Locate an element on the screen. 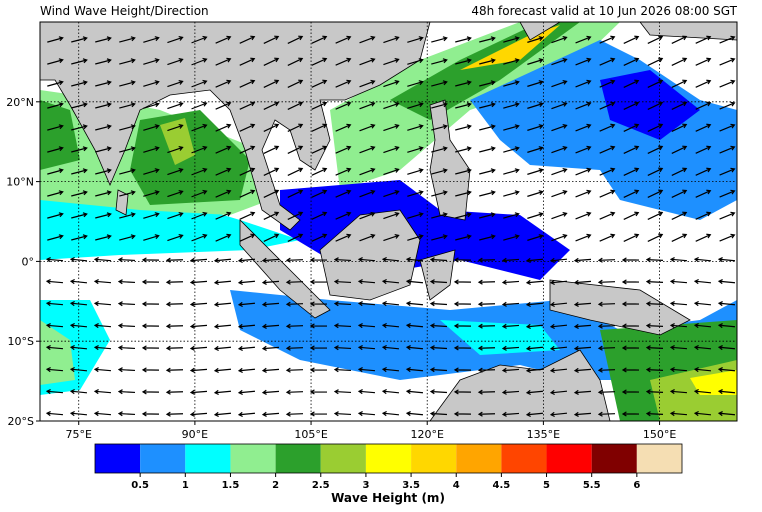 The image size is (762, 512). wave-field is located at coordinates (300, 347).